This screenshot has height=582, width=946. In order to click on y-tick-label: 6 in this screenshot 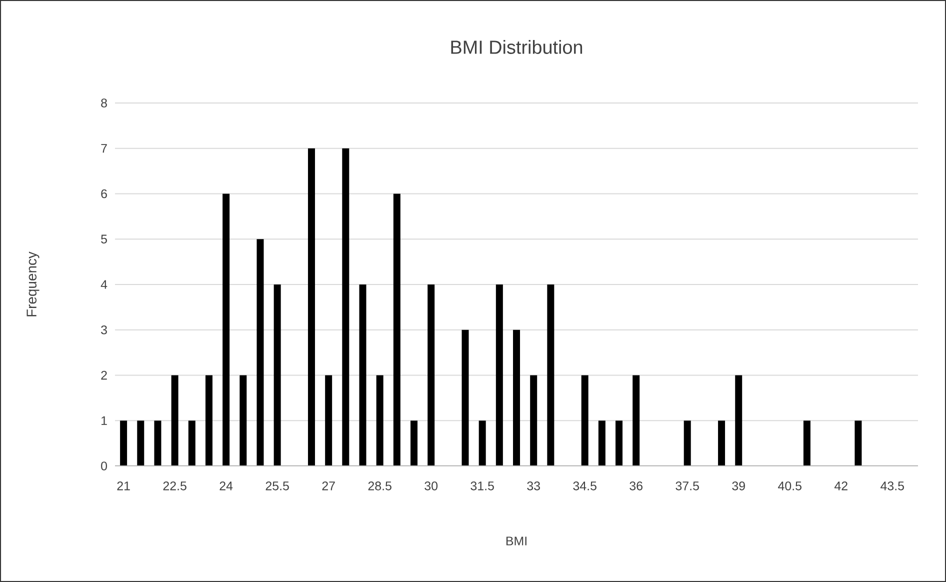, I will do `click(104, 193)`.